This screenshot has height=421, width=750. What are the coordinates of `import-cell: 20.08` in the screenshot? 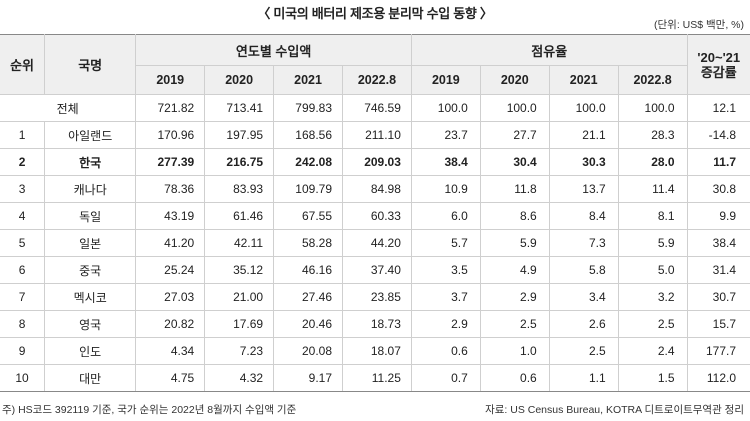 It's located at (308, 351).